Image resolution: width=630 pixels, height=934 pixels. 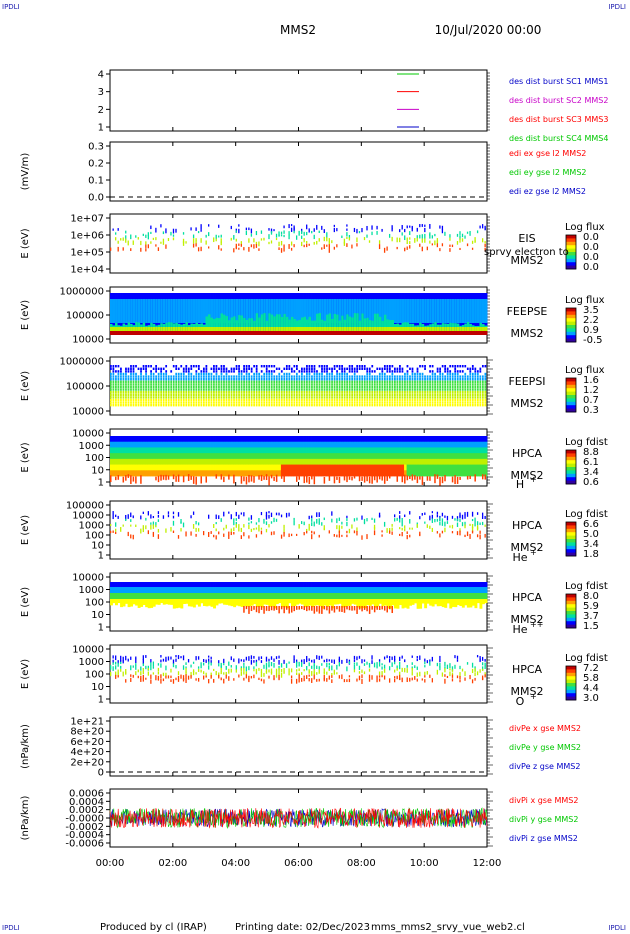 What do you see at coordinates (585, 227) in the screenshot?
I see `colorbar-title-eis: Log flux` at bounding box center [585, 227].